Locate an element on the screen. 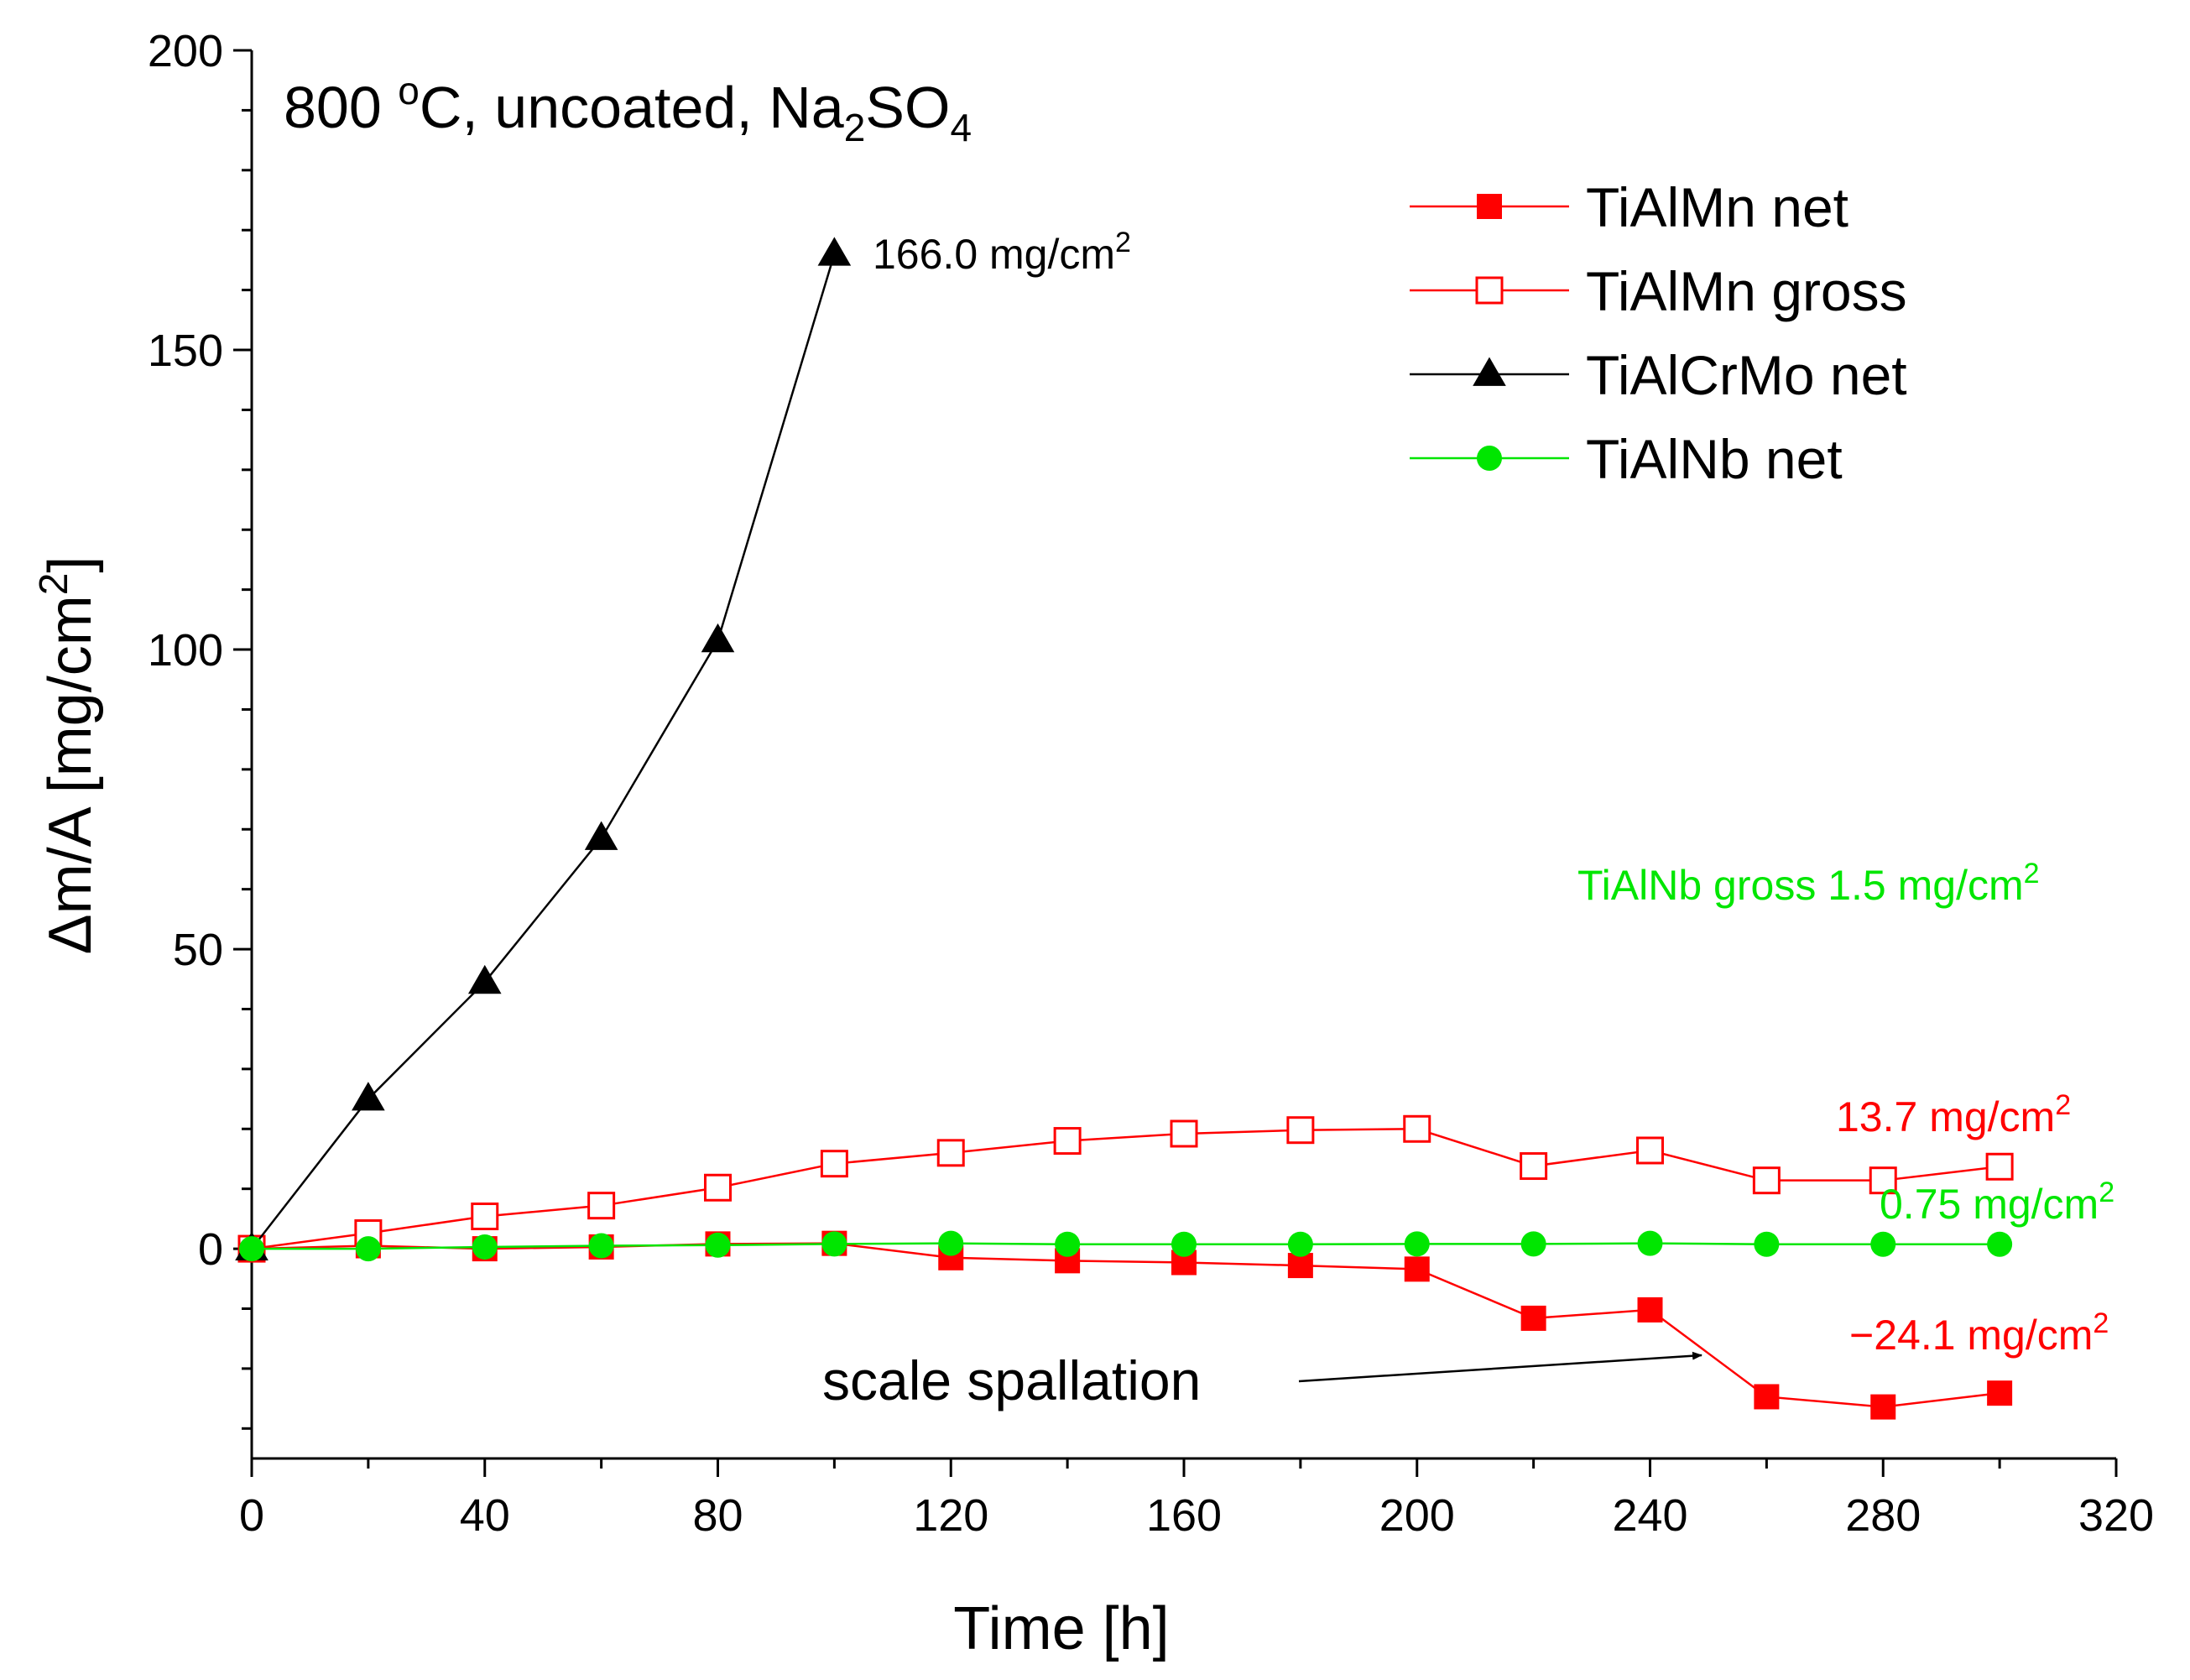 The height and width of the screenshot is (1680, 2190). annotation-nb-net-sup: 2 is located at coordinates (2106, 1192).